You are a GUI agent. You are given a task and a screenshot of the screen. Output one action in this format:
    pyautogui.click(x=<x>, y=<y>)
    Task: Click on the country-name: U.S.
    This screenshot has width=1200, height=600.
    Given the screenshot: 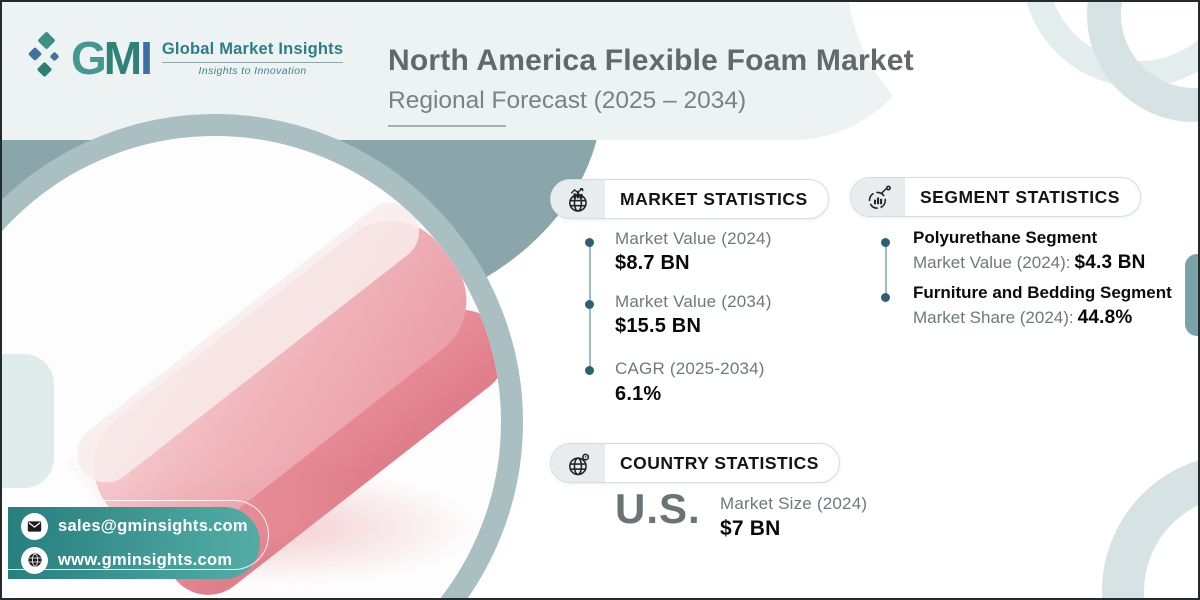 What is the action you would take?
    pyautogui.click(x=658, y=508)
    